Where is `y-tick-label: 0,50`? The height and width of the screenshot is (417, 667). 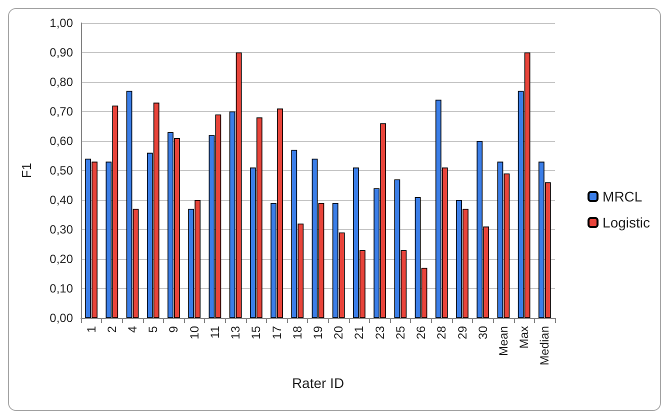 y-tick-label: 0,50 is located at coordinates (62, 171).